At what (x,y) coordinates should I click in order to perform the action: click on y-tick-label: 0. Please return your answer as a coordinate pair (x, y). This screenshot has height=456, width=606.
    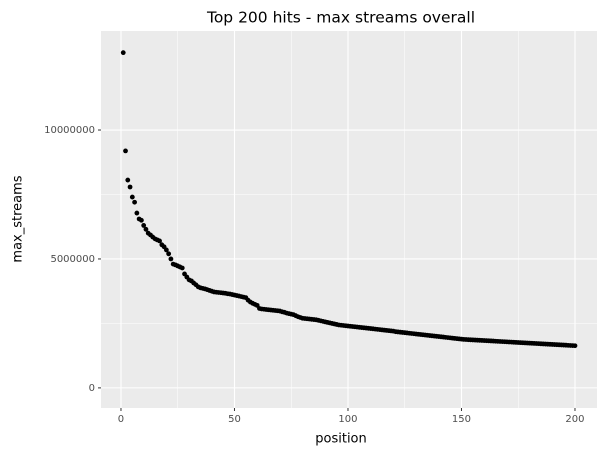
    Looking at the image, I should click on (92, 388).